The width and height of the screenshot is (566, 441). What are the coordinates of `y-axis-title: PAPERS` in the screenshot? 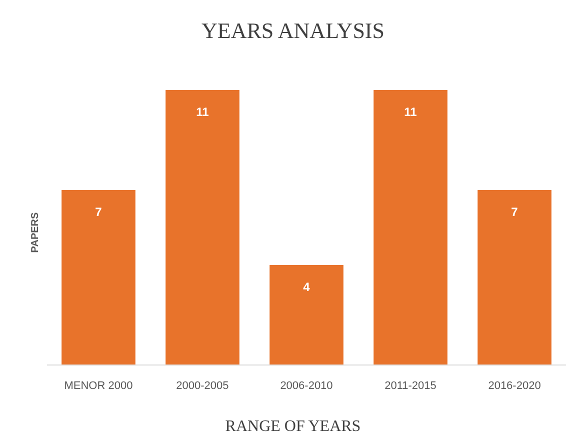 It's located at (35, 232).